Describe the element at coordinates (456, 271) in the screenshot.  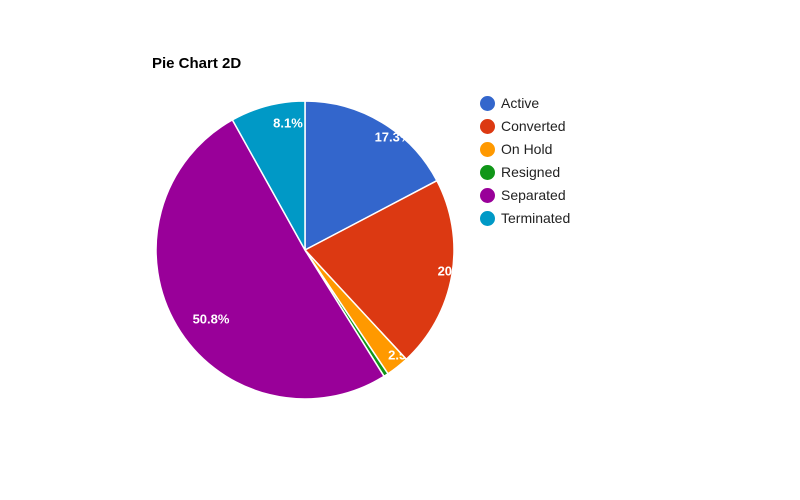
I see `slice-label-converted: 20.8%` at that location.